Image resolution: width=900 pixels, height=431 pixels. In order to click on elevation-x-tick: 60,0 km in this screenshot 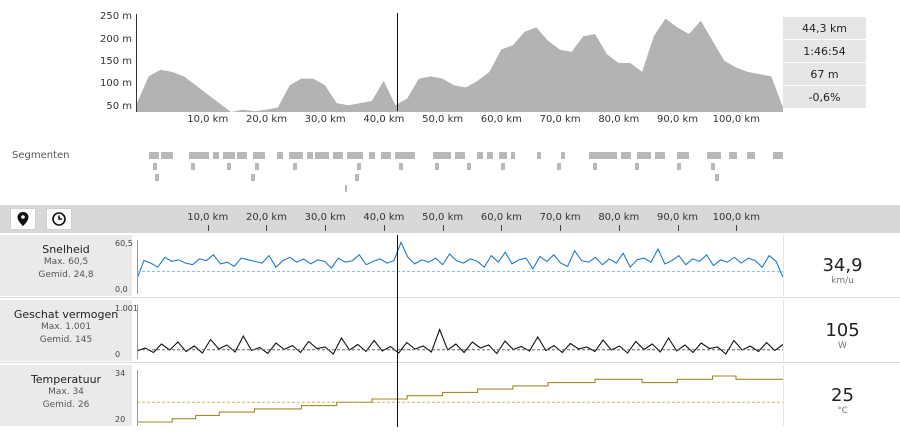, I will do `click(501, 119)`.